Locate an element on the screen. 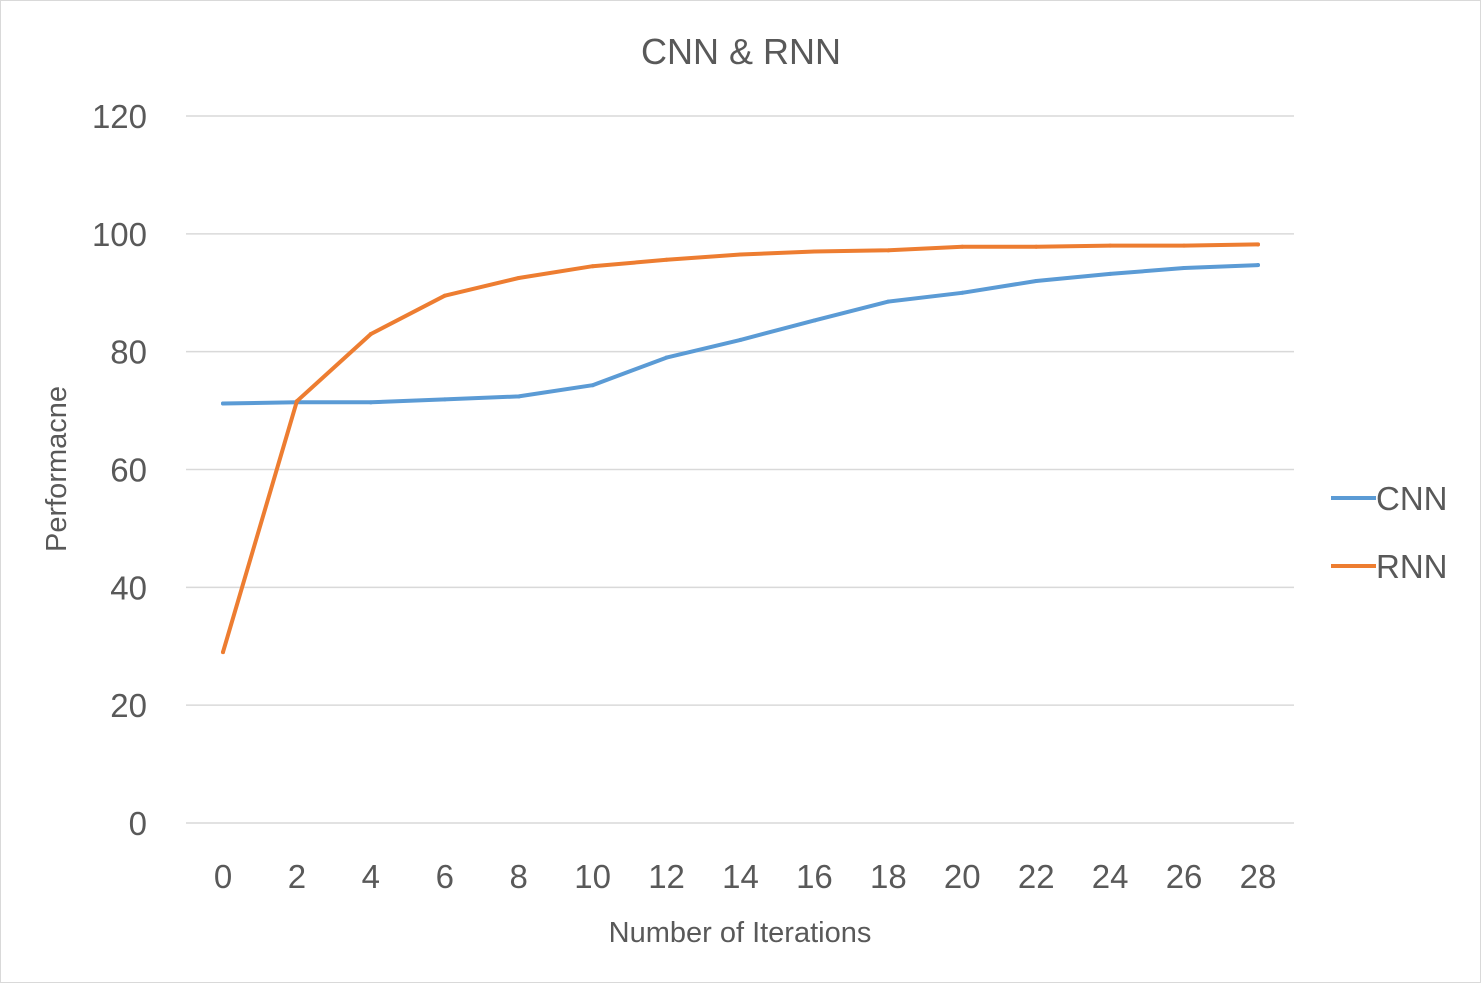 The image size is (1481, 987). chart-title: CNN & RNN is located at coordinates (741, 51).